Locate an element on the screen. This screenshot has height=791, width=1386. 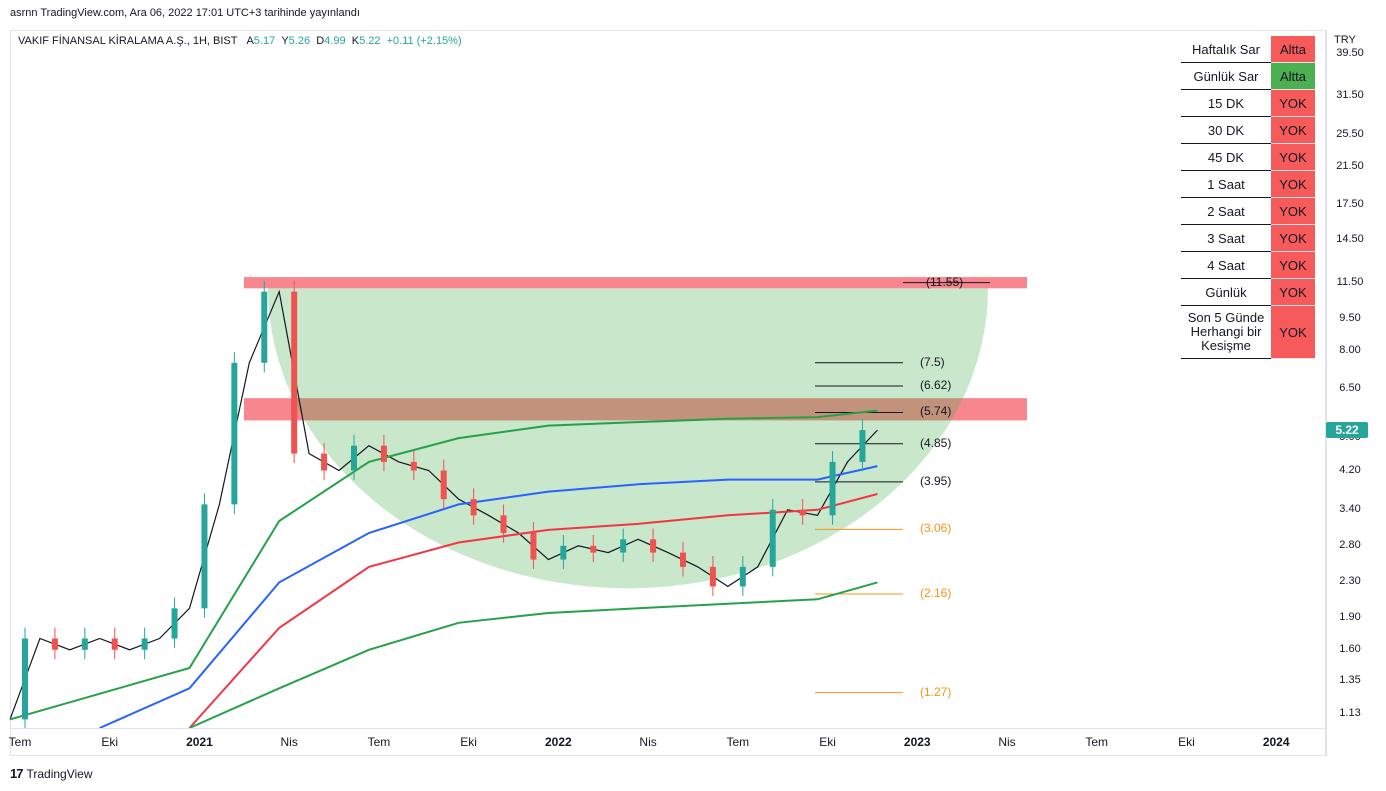
status-row: Son 5 Günde Herhangi bir Kesişme YOK is located at coordinates (1248, 332).